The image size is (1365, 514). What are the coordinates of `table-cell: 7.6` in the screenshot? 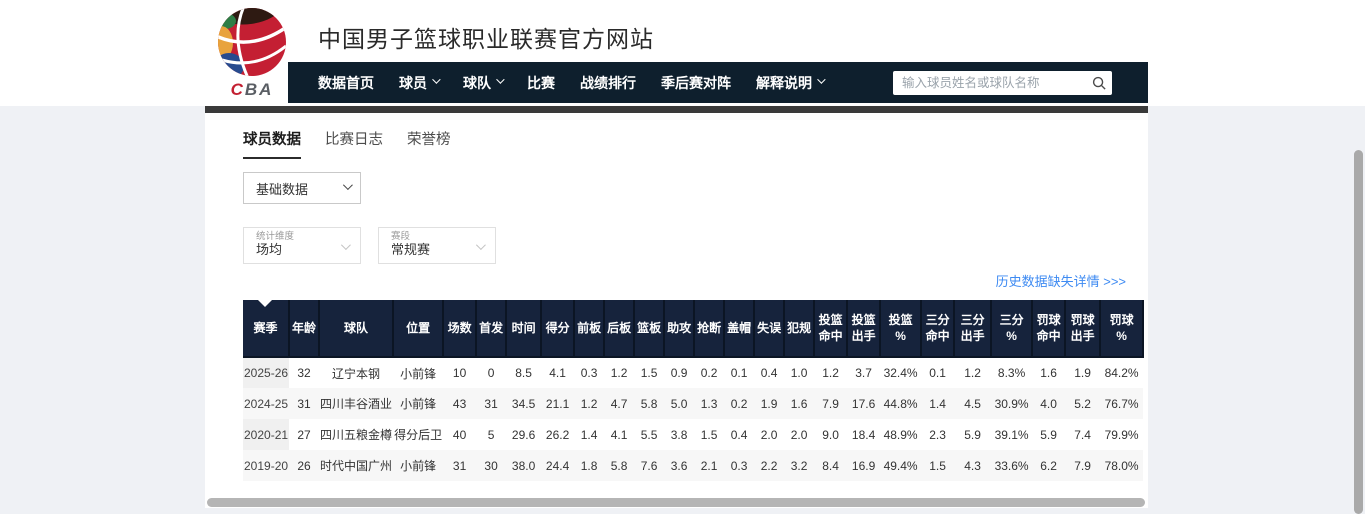 It's located at (649, 465).